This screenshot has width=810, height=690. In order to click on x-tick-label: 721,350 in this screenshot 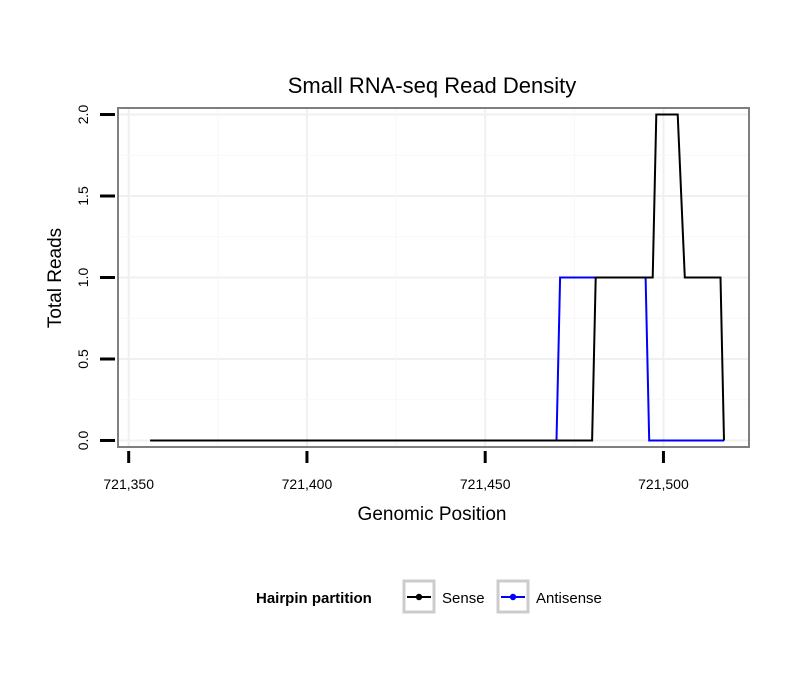, I will do `click(128, 484)`.